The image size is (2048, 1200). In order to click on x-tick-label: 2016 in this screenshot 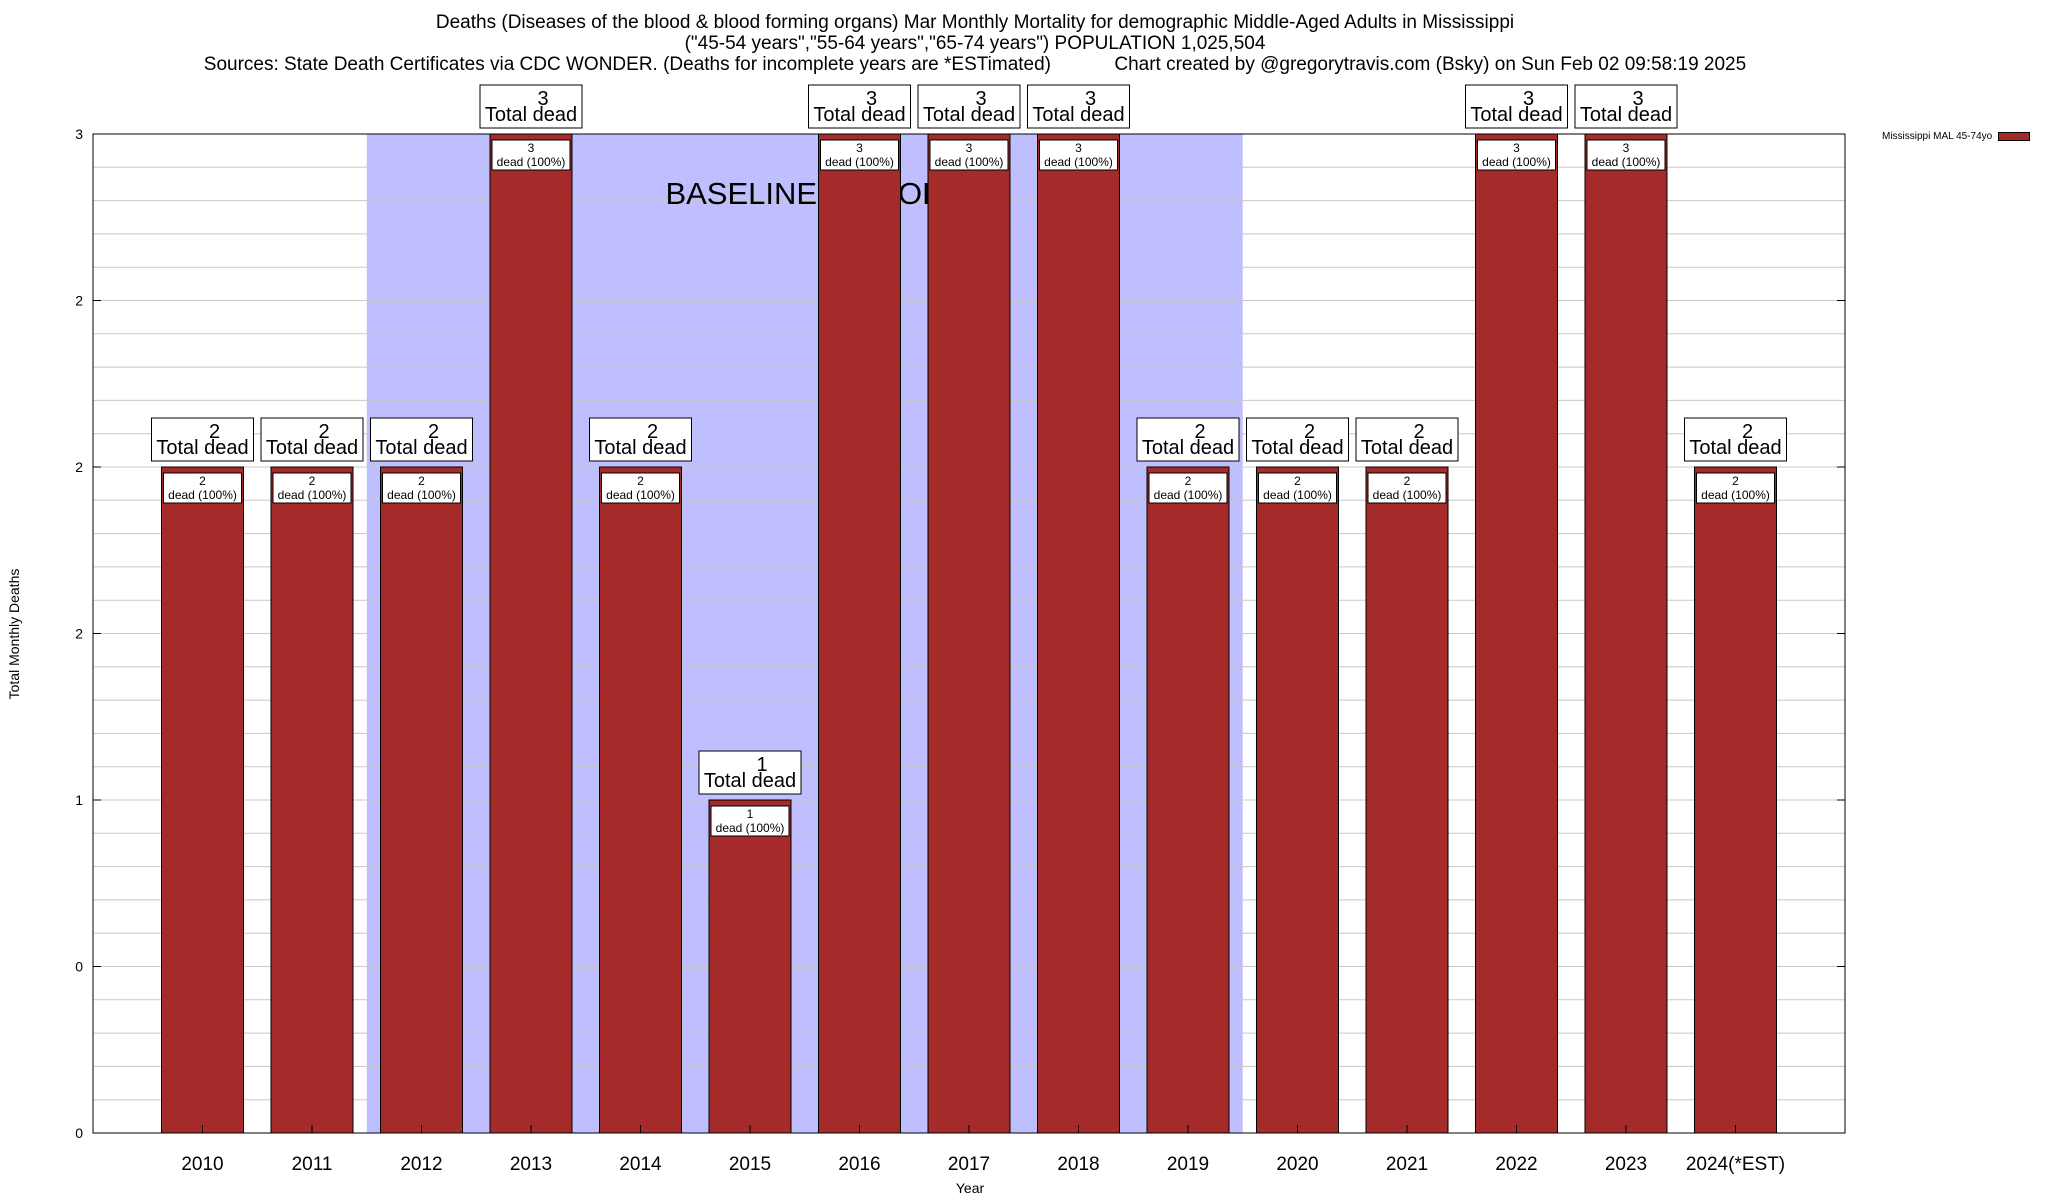, I will do `click(859, 1164)`.